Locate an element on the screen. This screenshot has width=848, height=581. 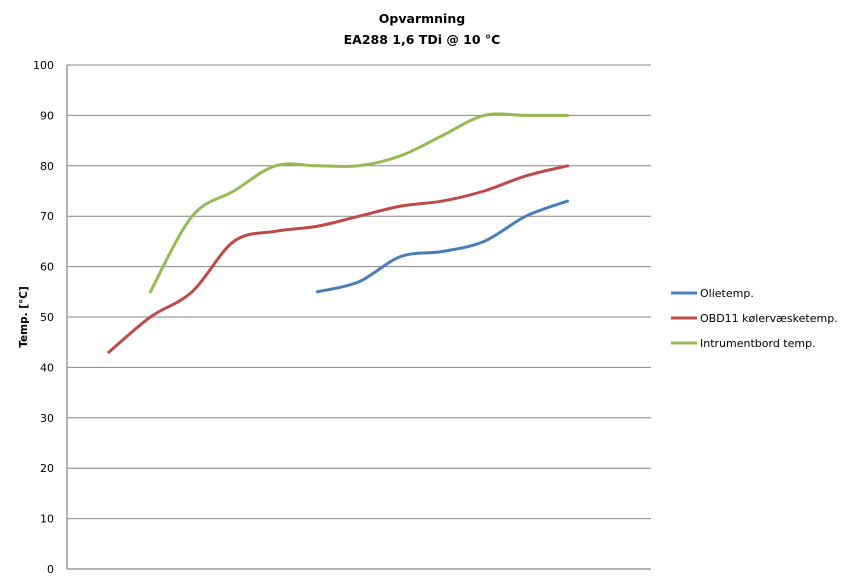
y-tick-label: 30 is located at coordinates (47, 418).